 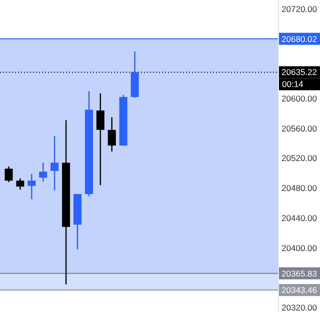 What do you see at coordinates (300, 307) in the screenshot?
I see `y-tick-label: 20320.00` at bounding box center [300, 307].